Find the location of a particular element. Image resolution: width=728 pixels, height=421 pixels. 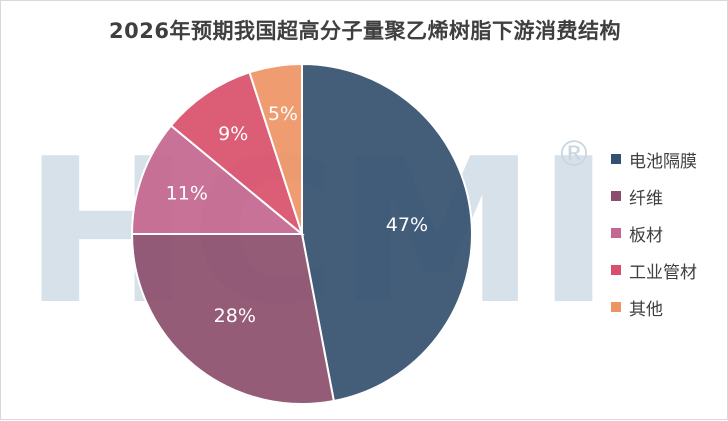

legend-item-3: 板材 is located at coordinates (654, 233).